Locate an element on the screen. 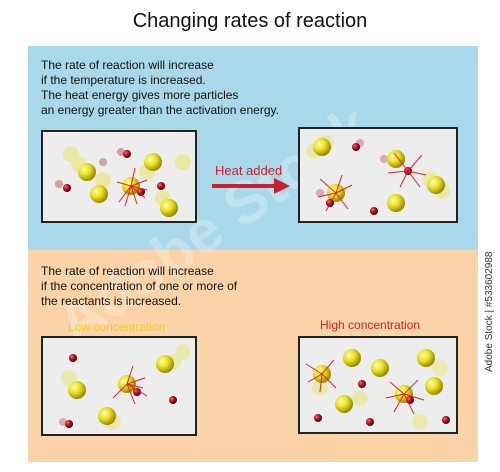 The height and width of the screenshot is (472, 500). heat-added-label: Heat added is located at coordinates (249, 170).